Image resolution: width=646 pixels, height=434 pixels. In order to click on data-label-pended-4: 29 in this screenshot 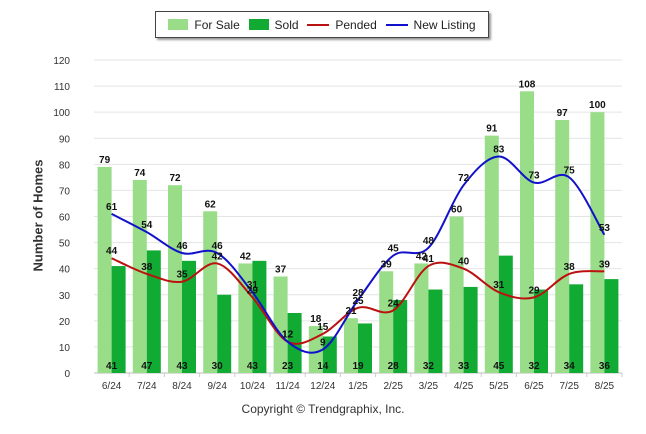, I will do `click(253, 290)`.